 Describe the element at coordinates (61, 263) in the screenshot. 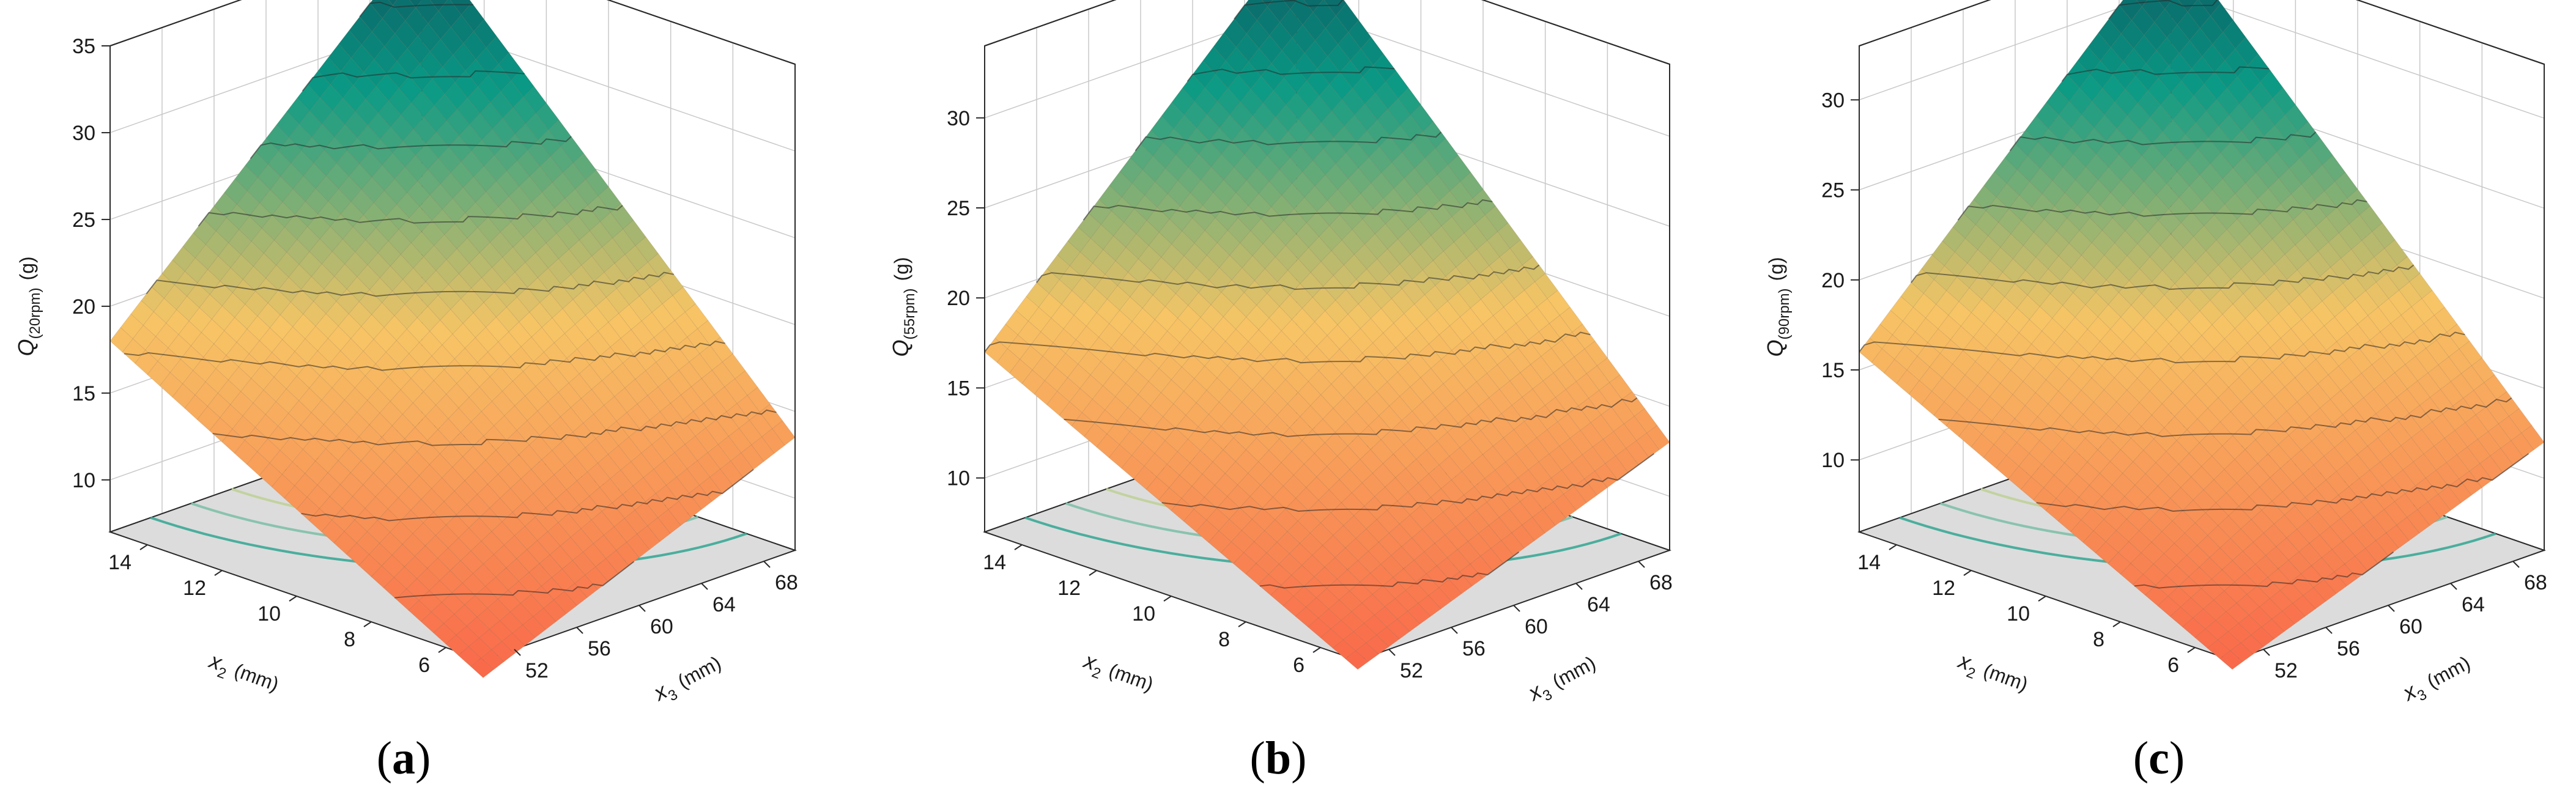

I see `z-axis: 10 15 20 25 30 35 Q(20rpm) (g)` at that location.